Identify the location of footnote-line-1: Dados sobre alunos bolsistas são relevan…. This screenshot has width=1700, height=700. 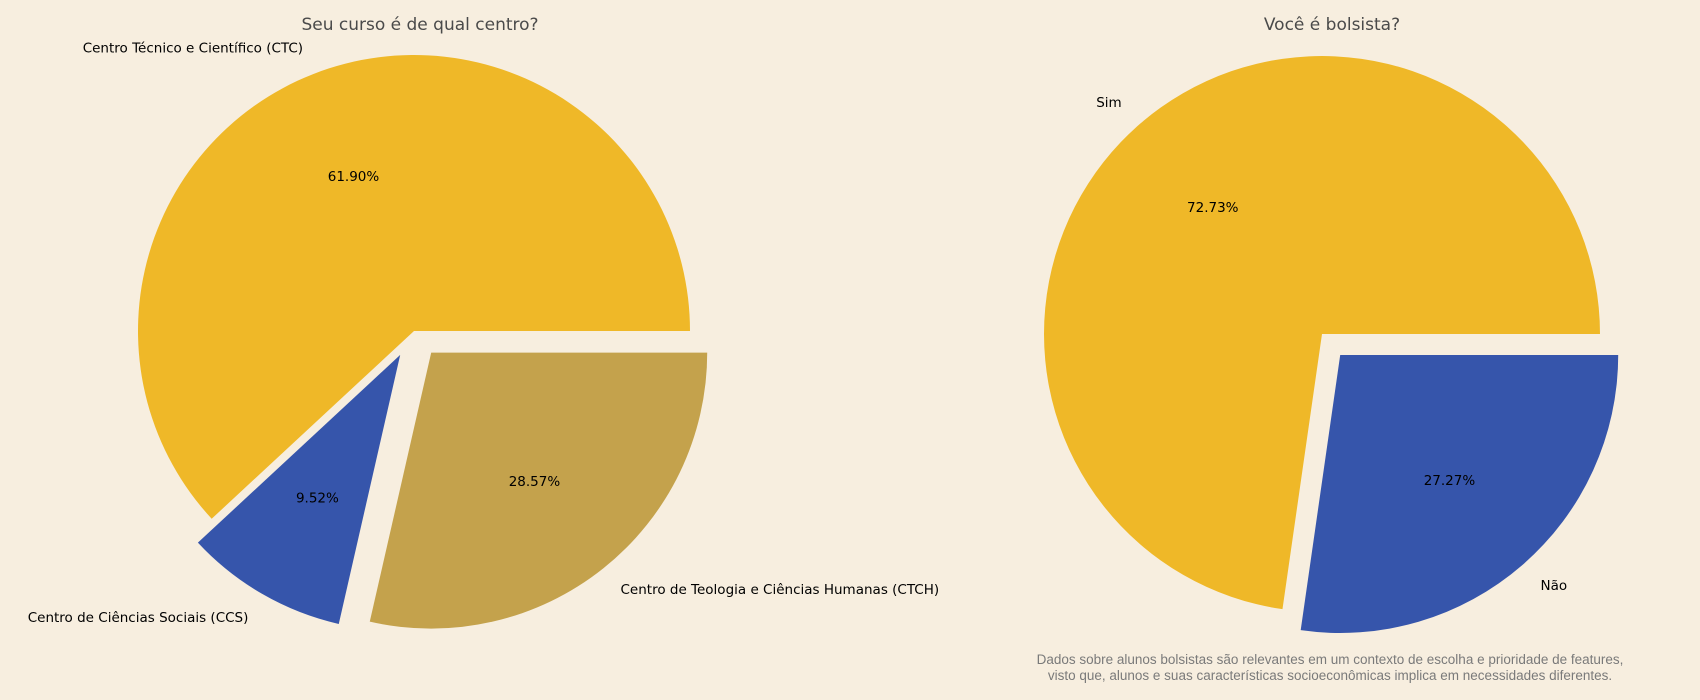
(1330, 659).